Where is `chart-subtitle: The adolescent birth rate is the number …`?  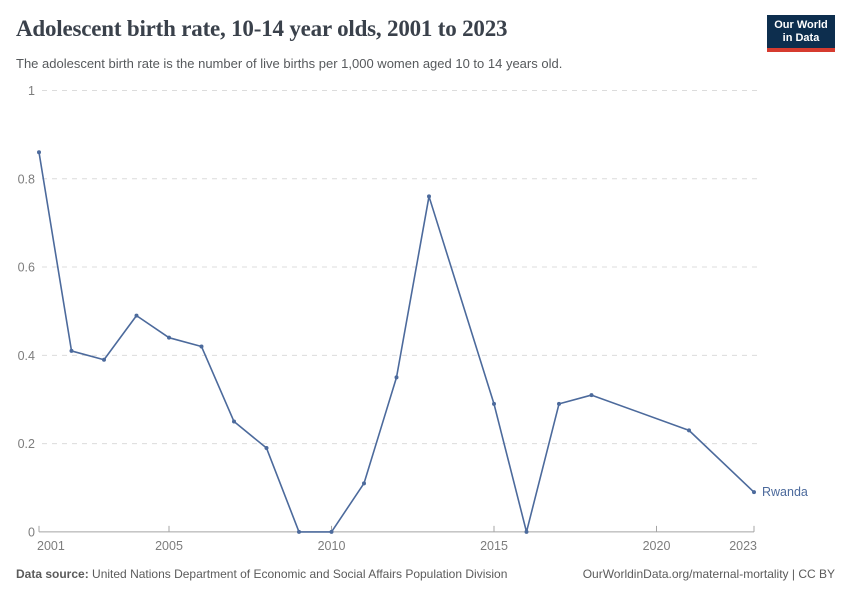
chart-subtitle: The adolescent birth rate is the number … is located at coordinates (289, 63).